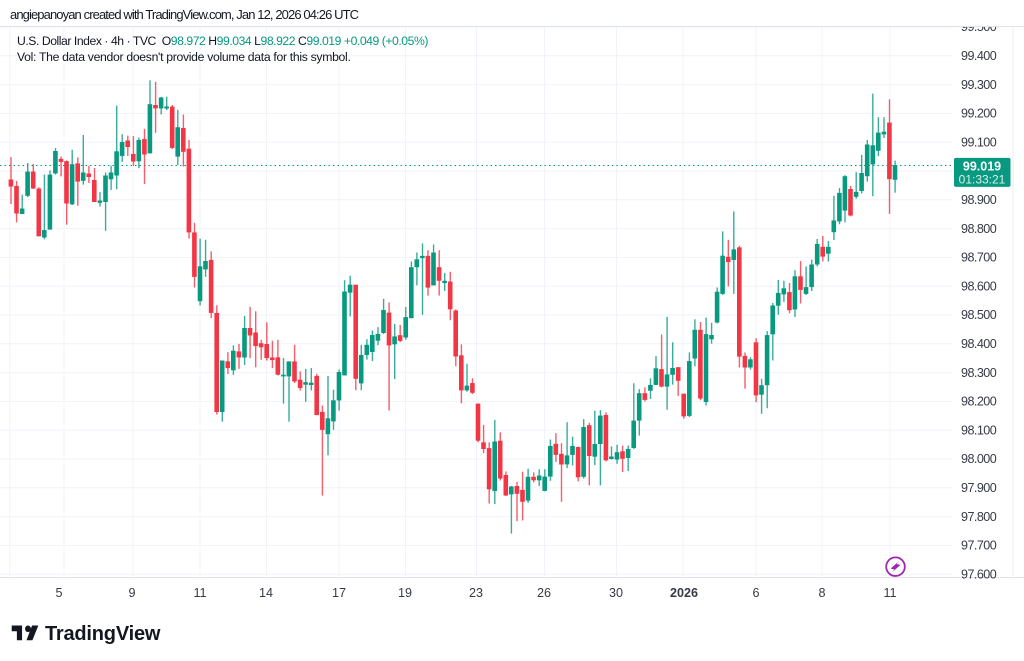 The width and height of the screenshot is (1024, 661). I want to click on svg-text: 97.700, so click(979, 546).